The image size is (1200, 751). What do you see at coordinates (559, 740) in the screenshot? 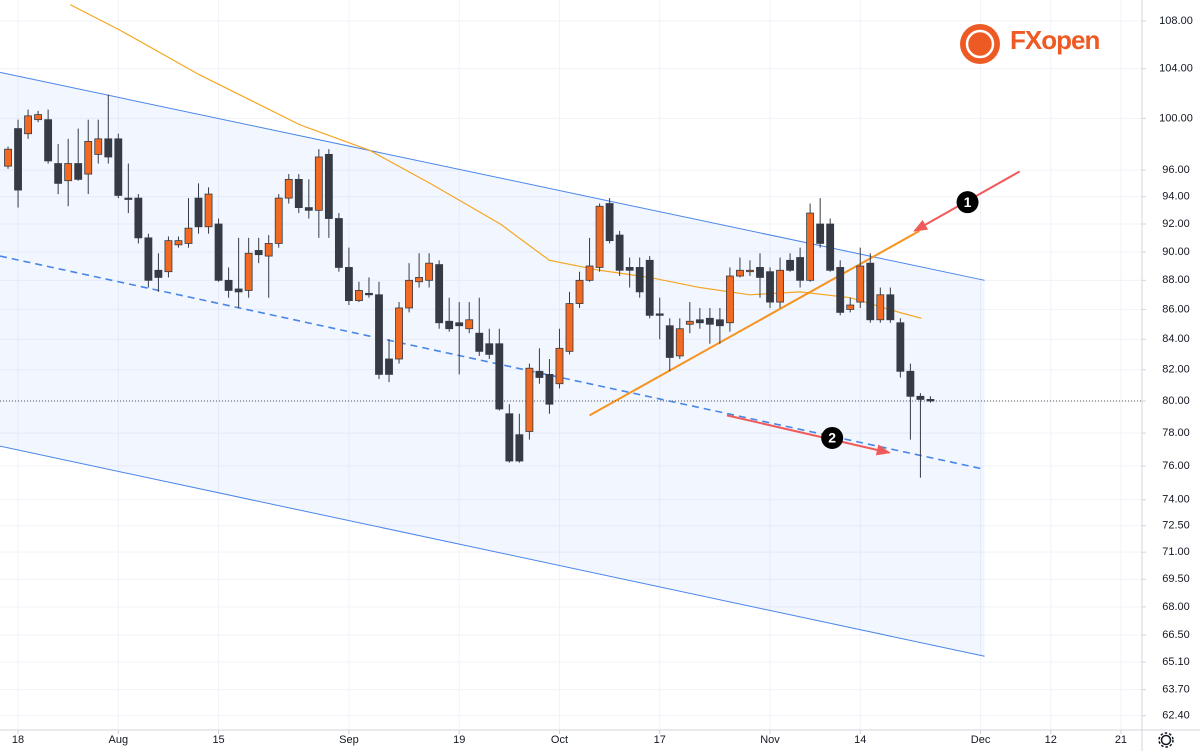
I see `x-tick-label: Oct` at bounding box center [559, 740].